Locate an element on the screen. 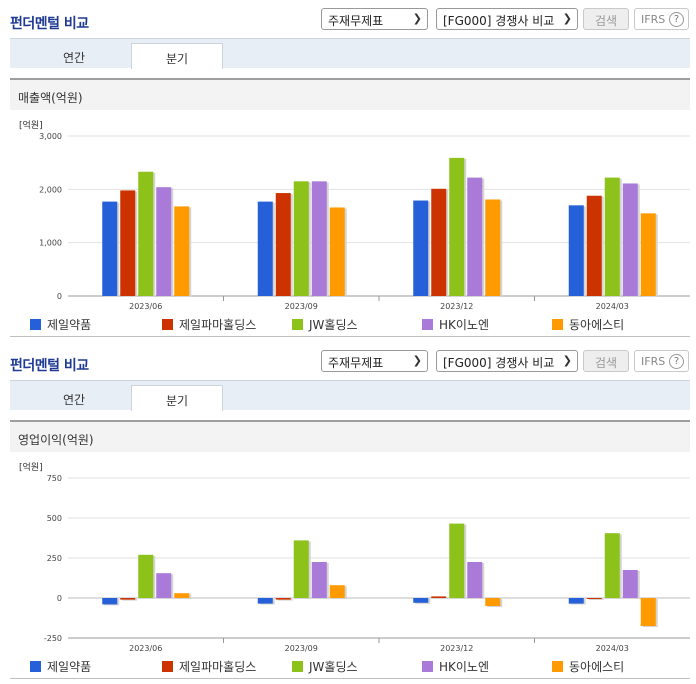  y-tick-label: 750 is located at coordinates (54, 478).